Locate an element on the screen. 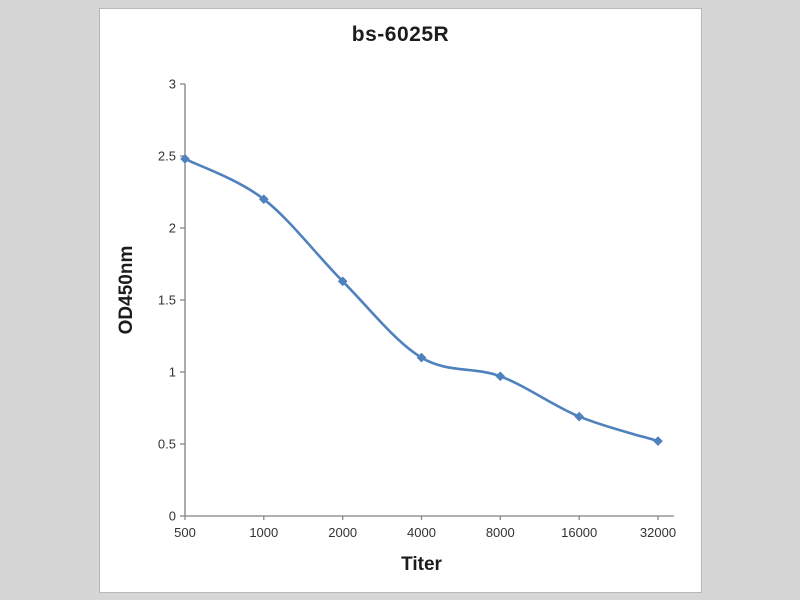 This screenshot has width=800, height=600. svg-text: 32000 is located at coordinates (658, 532).